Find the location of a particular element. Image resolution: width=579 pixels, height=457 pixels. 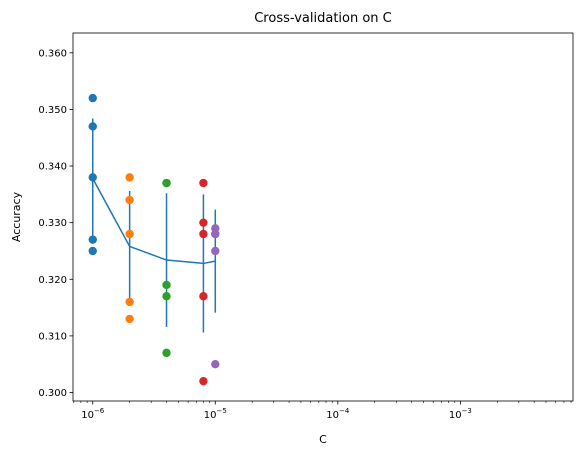

plot-area is located at coordinates (154, 239).